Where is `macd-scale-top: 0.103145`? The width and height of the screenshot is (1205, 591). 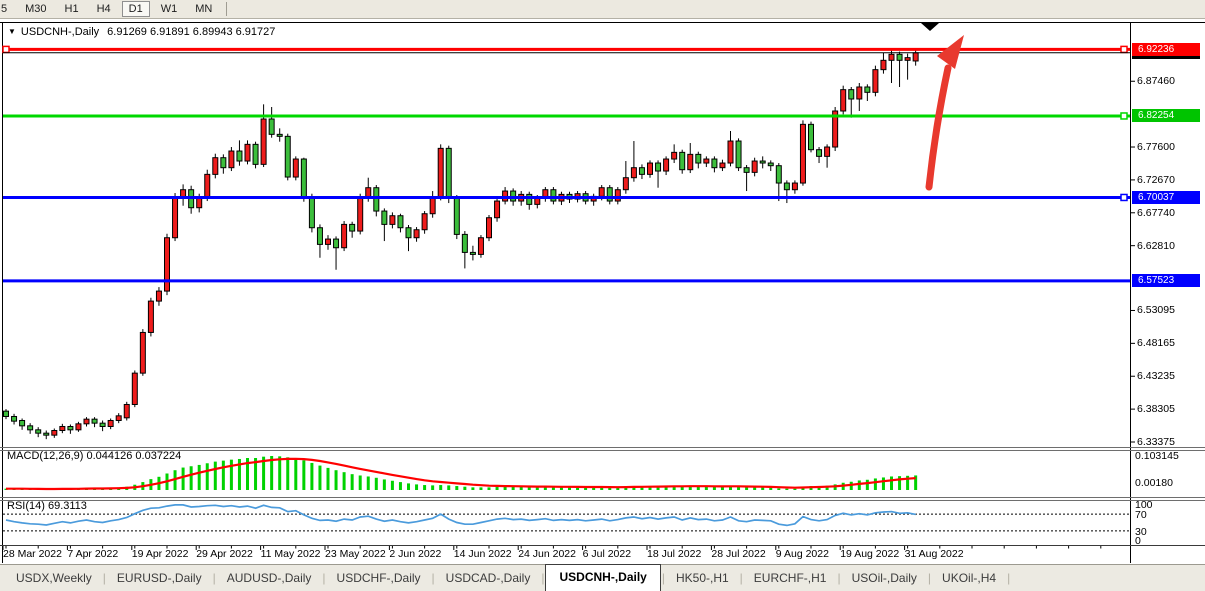 macd-scale-top: 0.103145 is located at coordinates (1157, 456).